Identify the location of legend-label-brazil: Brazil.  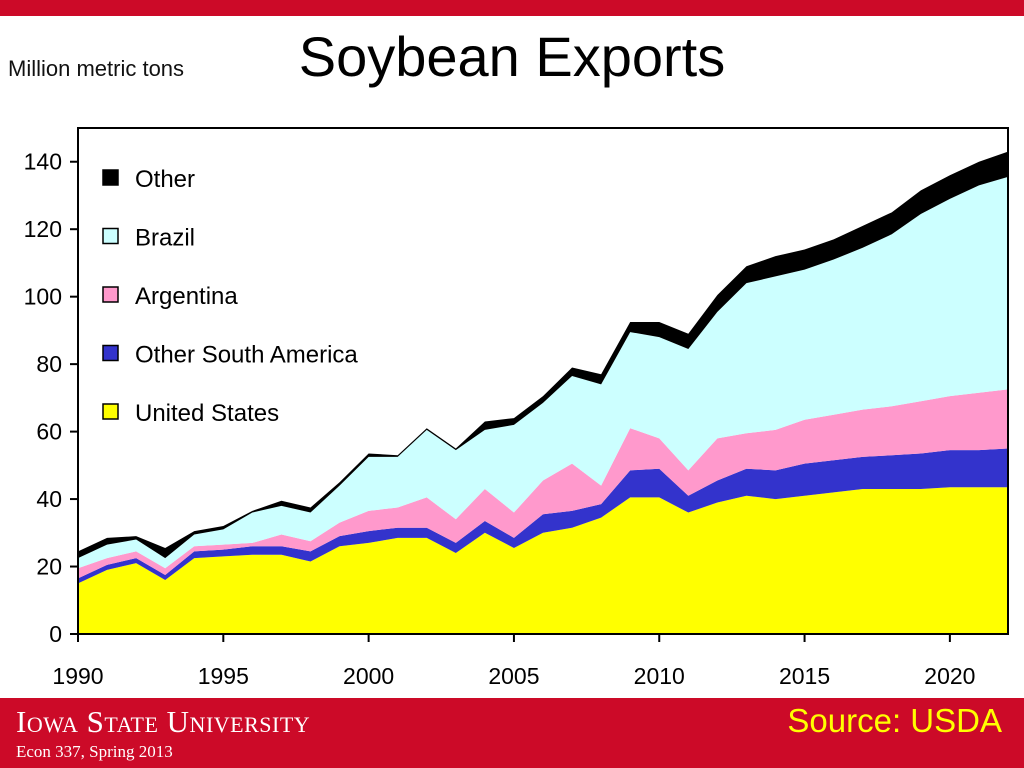
(165, 238).